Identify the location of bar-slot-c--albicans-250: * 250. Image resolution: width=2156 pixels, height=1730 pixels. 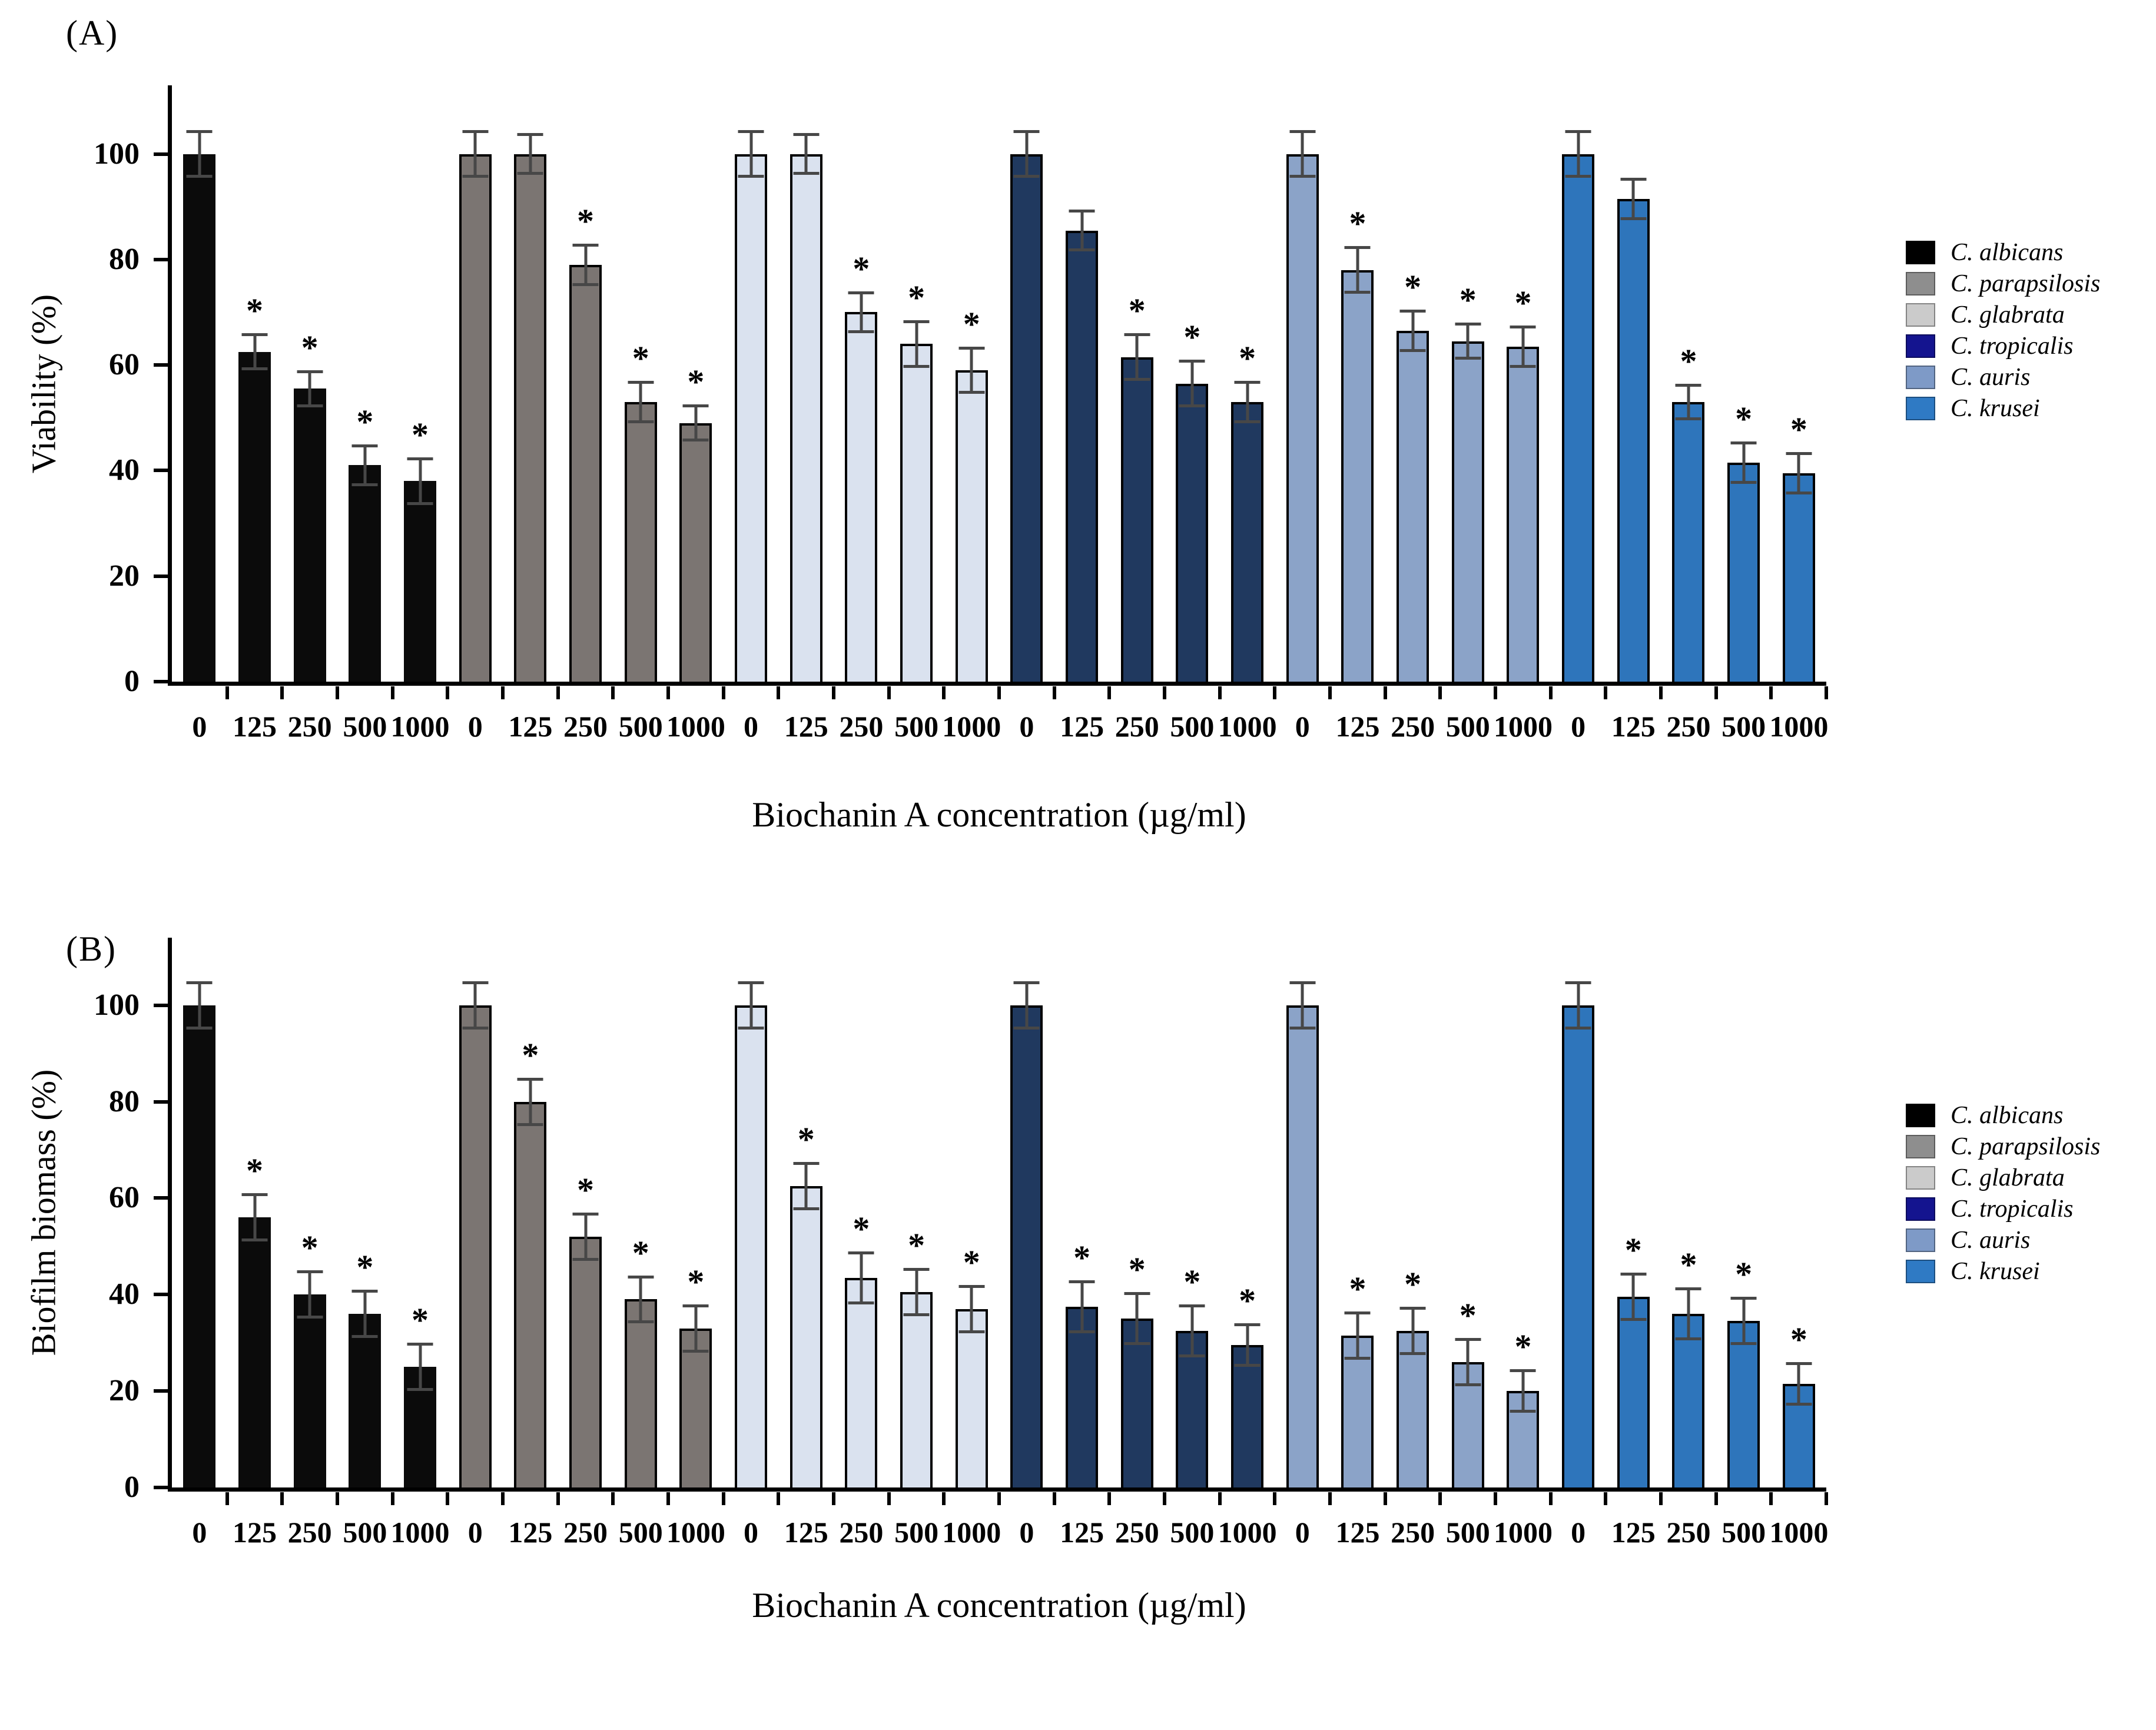
(311, 1244).